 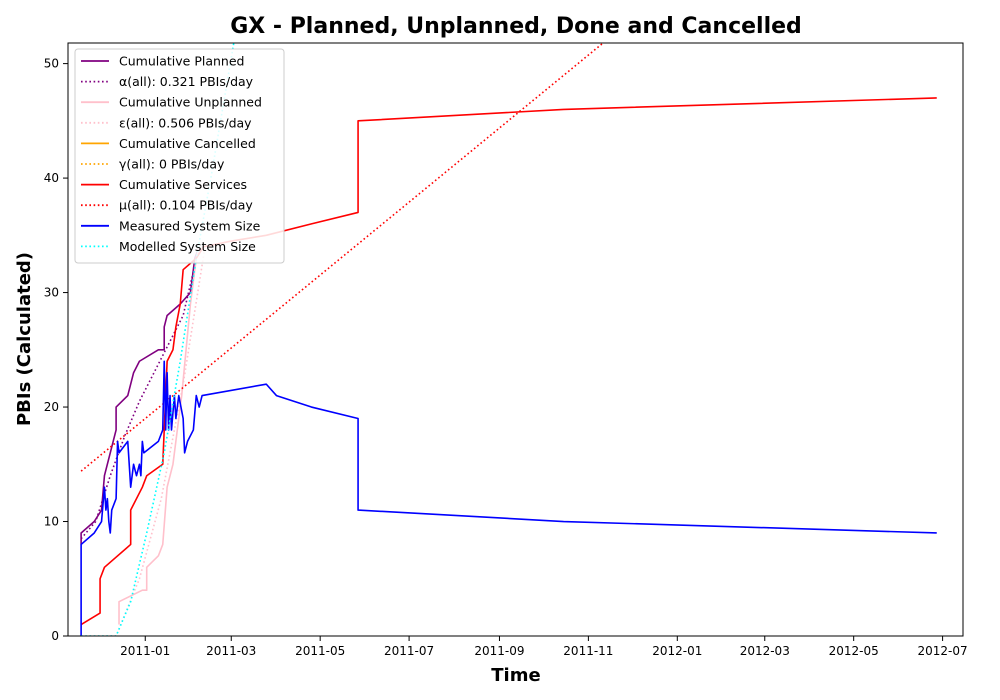 What do you see at coordinates (185, 122) in the screenshot?
I see `legend-label: ε(all): 0.506 PBIs/day` at bounding box center [185, 122].